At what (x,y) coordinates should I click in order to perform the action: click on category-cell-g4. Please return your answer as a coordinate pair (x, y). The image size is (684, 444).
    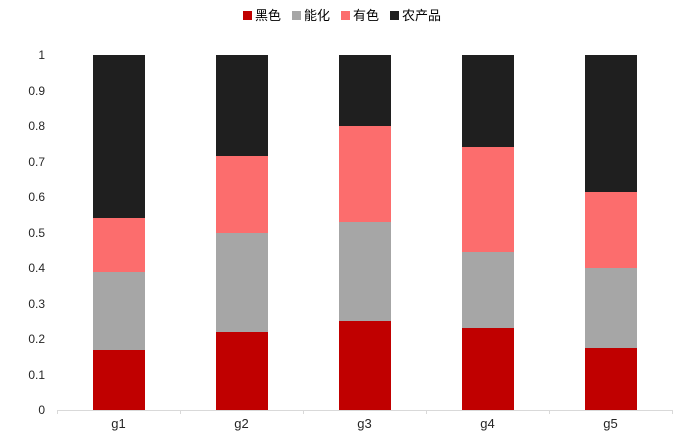
    Looking at the image, I should click on (487, 232).